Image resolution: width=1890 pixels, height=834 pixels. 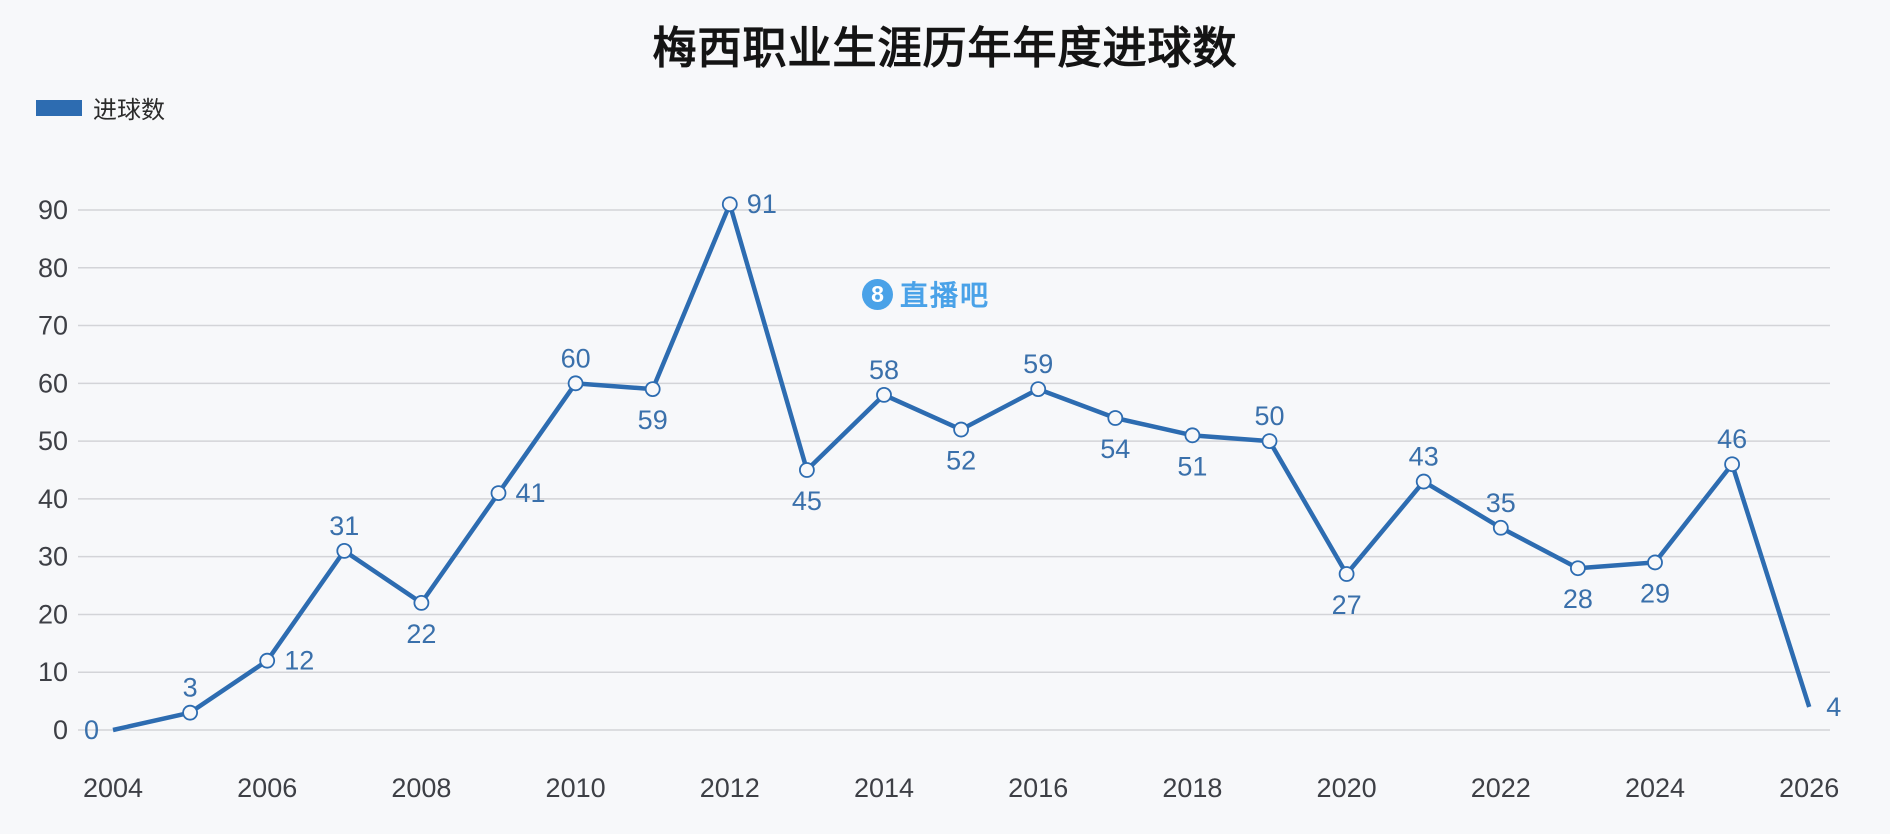 What do you see at coordinates (1732, 439) in the screenshot?
I see `data-point-label: 46` at bounding box center [1732, 439].